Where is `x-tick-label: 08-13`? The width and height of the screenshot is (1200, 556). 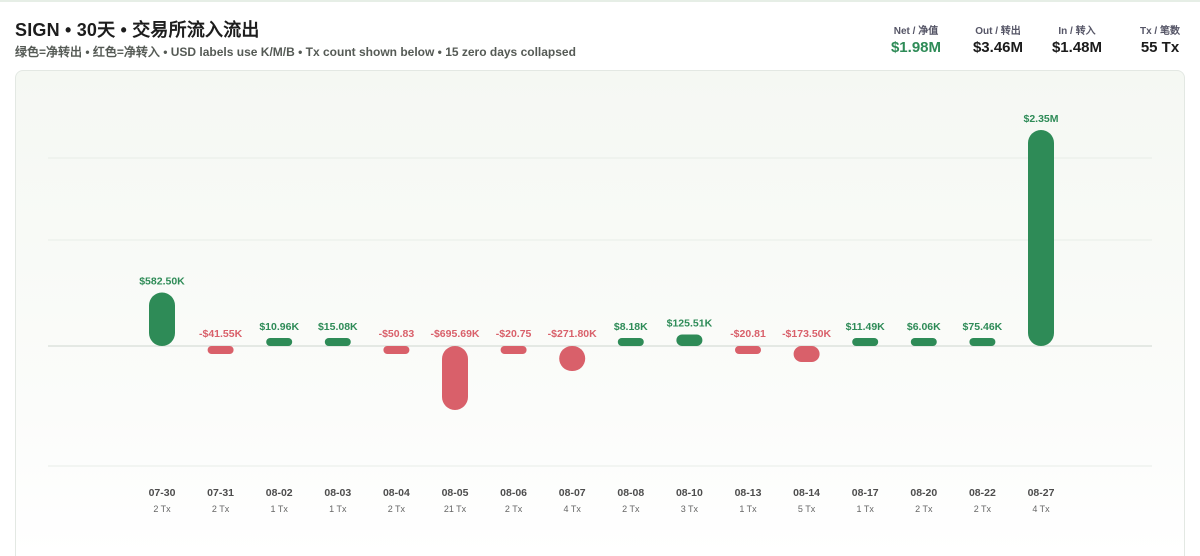 x-tick-label: 08-13 is located at coordinates (748, 493).